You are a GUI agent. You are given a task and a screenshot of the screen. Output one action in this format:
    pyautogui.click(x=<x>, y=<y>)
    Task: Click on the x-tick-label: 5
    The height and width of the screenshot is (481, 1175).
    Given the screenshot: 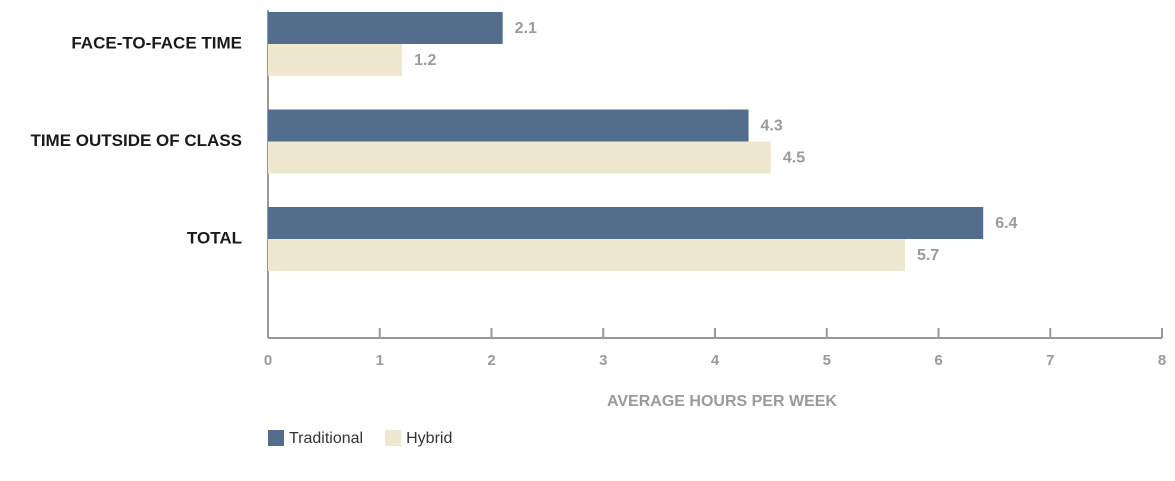 What is the action you would take?
    pyautogui.click(x=827, y=360)
    